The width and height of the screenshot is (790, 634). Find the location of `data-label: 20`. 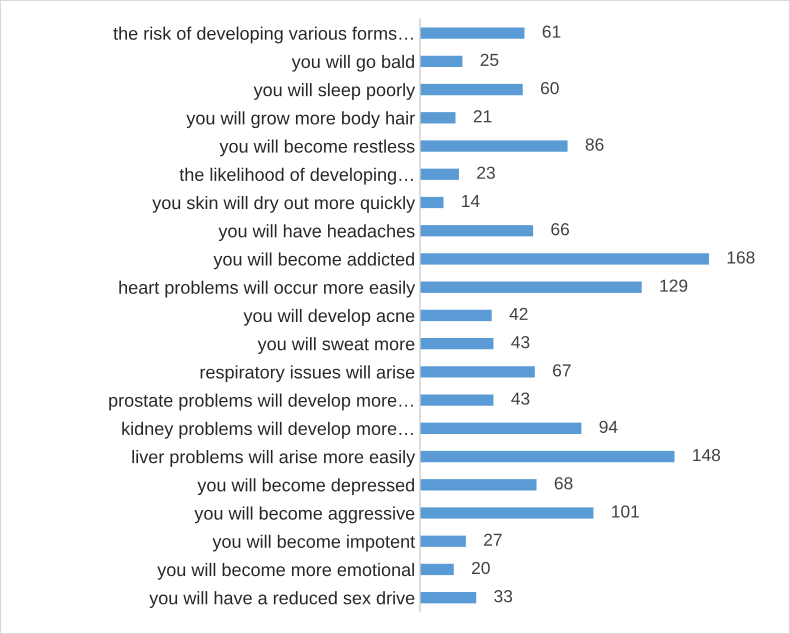

data-label: 20 is located at coordinates (481, 568).